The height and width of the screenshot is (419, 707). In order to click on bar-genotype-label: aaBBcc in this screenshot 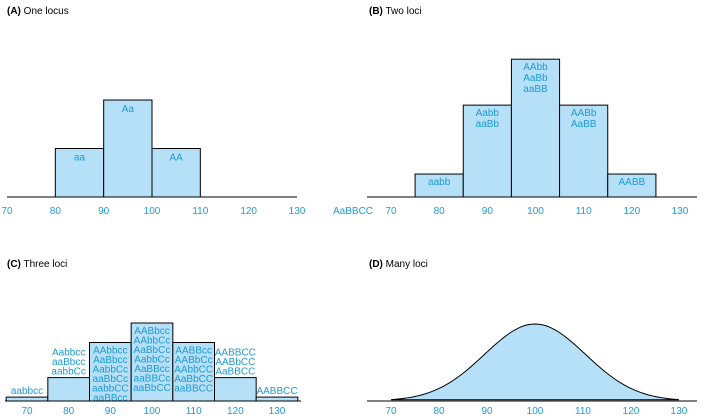, I will do `click(110, 398)`.